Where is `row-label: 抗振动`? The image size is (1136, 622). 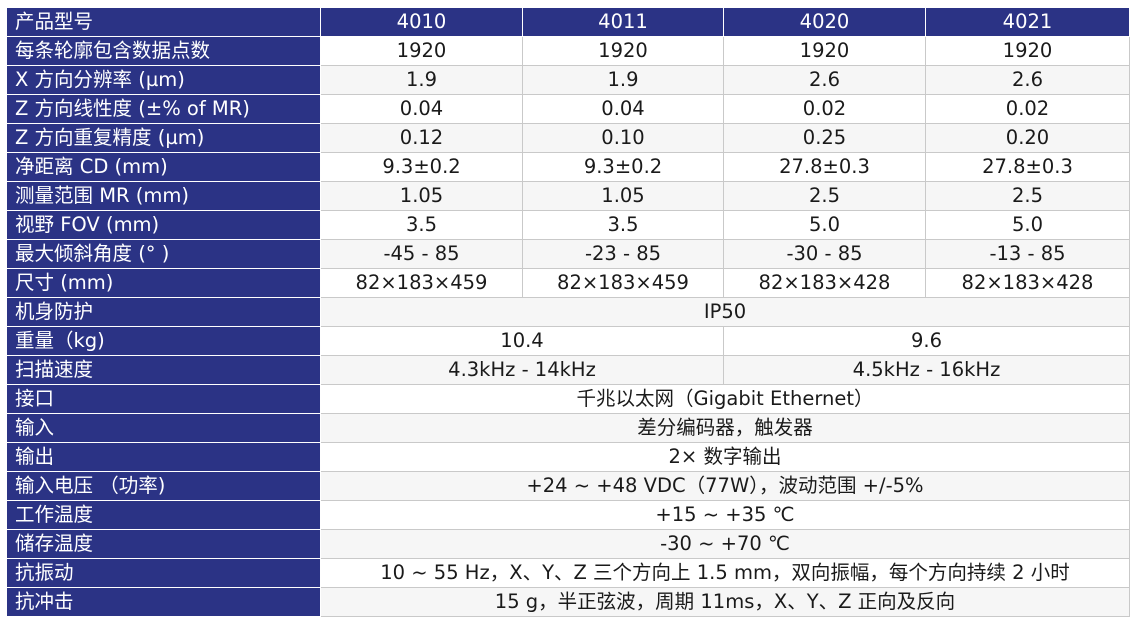 row-label: 抗振动 is located at coordinates (163, 573).